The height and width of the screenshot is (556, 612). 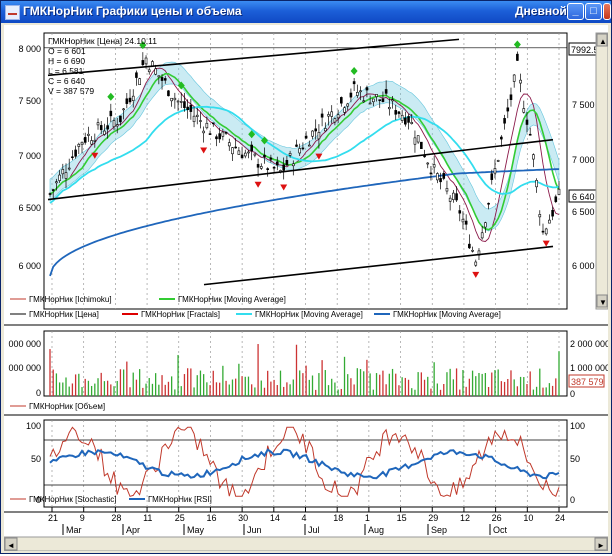 I want to click on info-line: L = 6 581, so click(x=66, y=71).